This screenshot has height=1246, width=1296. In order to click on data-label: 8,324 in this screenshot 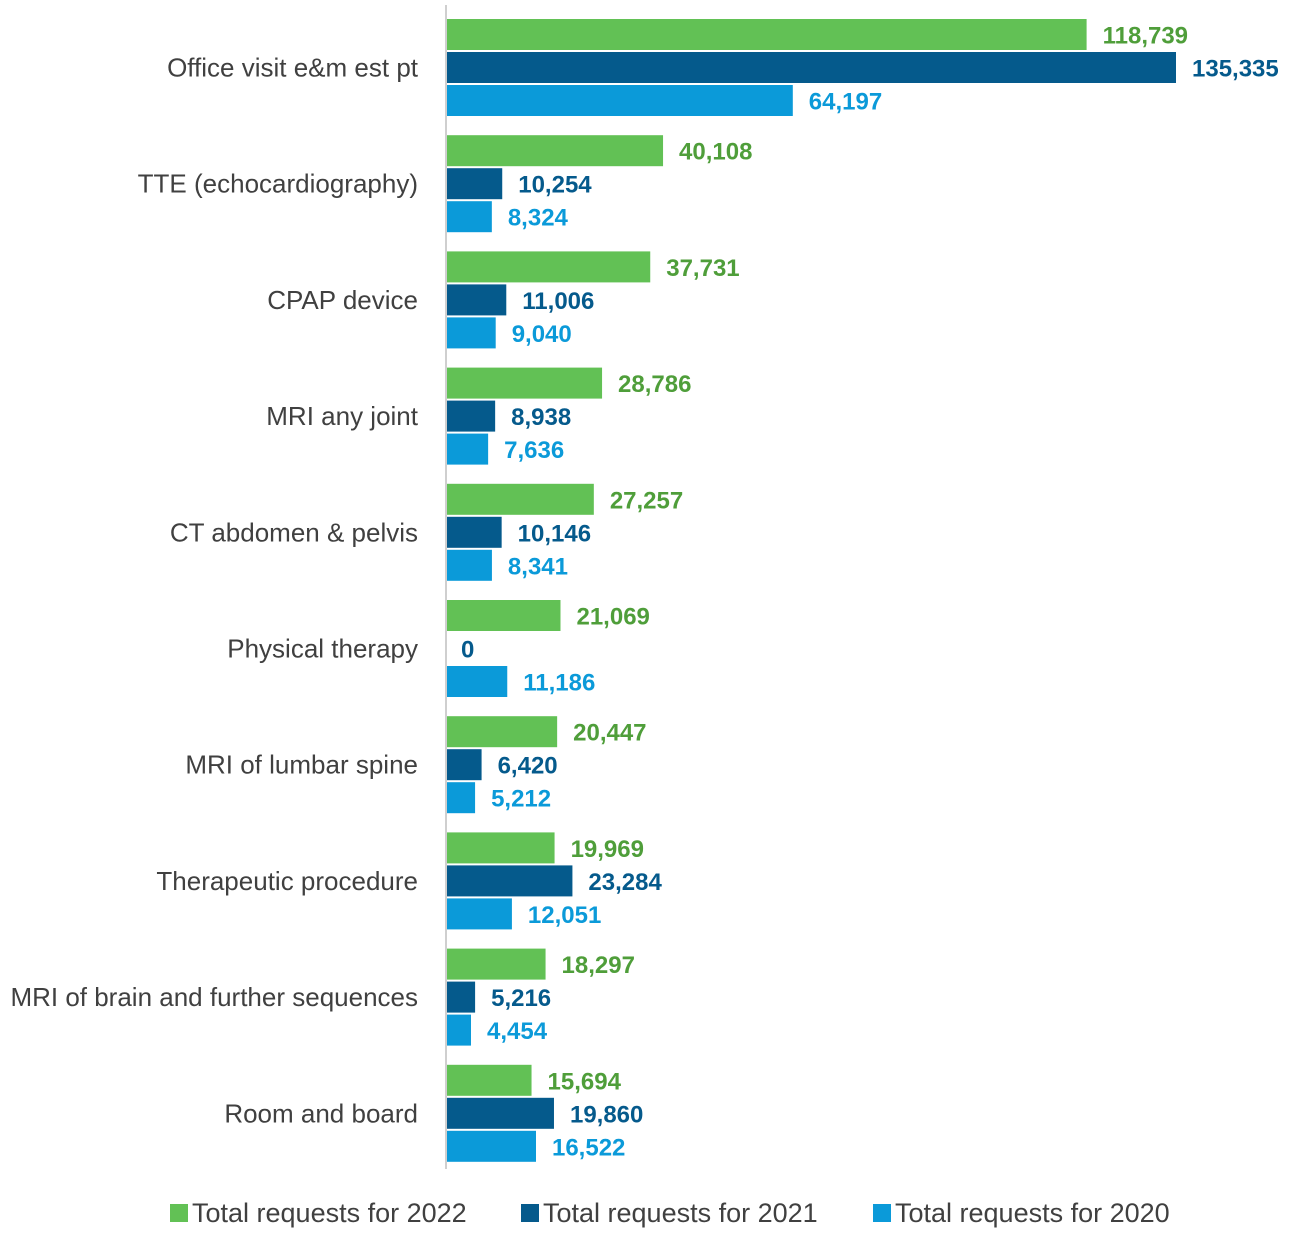, I will do `click(538, 218)`.